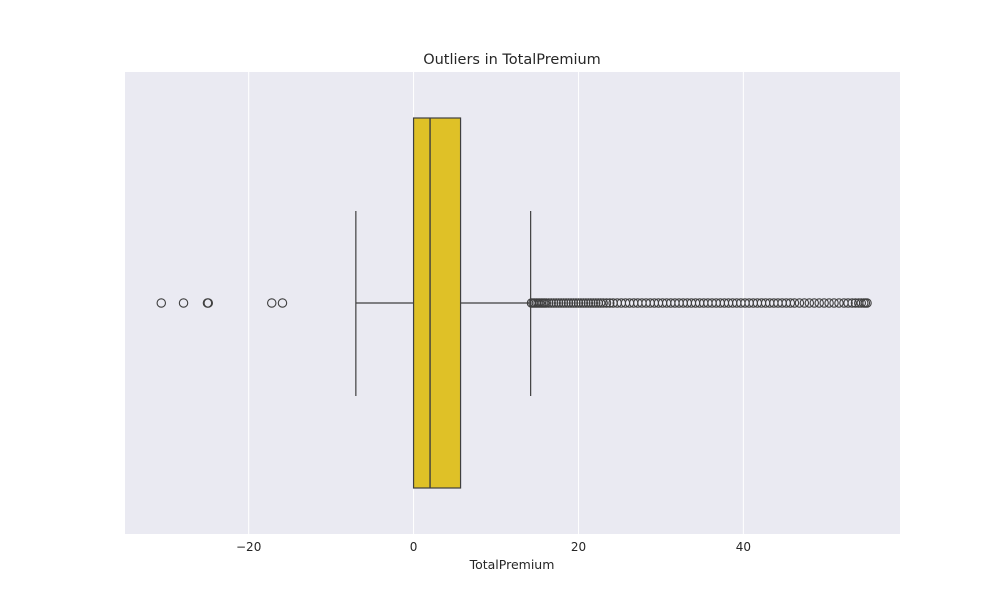 The height and width of the screenshot is (600, 1000). What do you see at coordinates (414, 547) in the screenshot?
I see `x-tick-label: 0` at bounding box center [414, 547].